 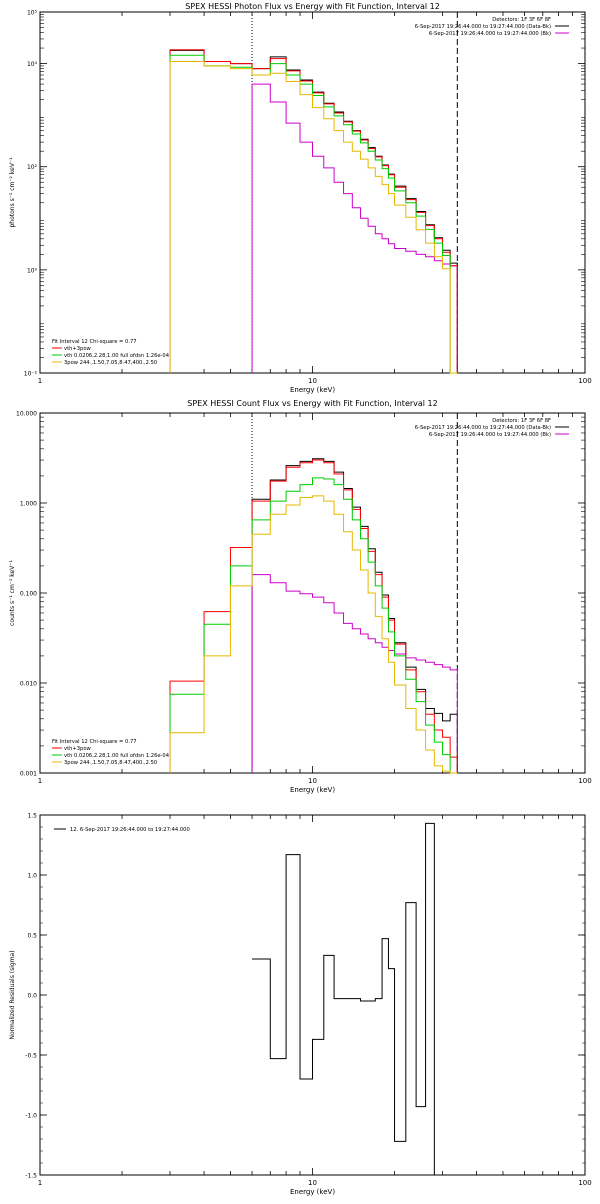 I want to click on y-axis-label: Normalized Residuals (sigma), so click(x=12, y=994).